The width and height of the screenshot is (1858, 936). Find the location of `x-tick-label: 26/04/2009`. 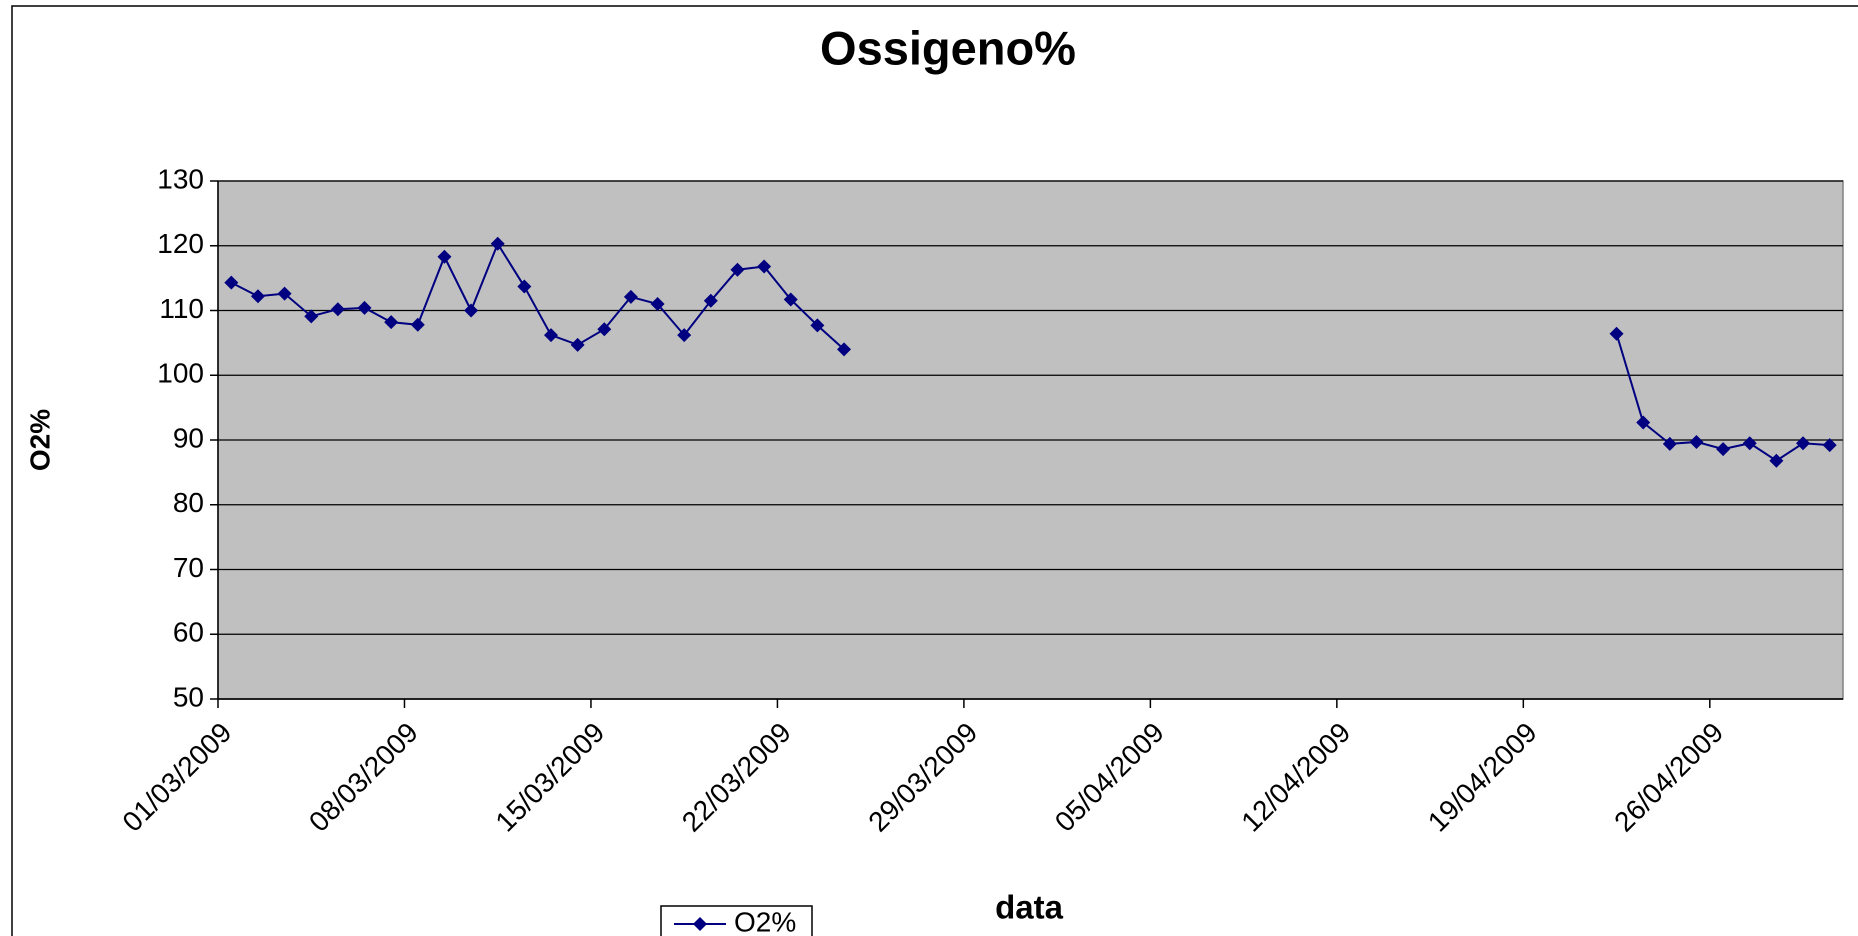

x-tick-label: 26/04/2009 is located at coordinates (1668, 777).